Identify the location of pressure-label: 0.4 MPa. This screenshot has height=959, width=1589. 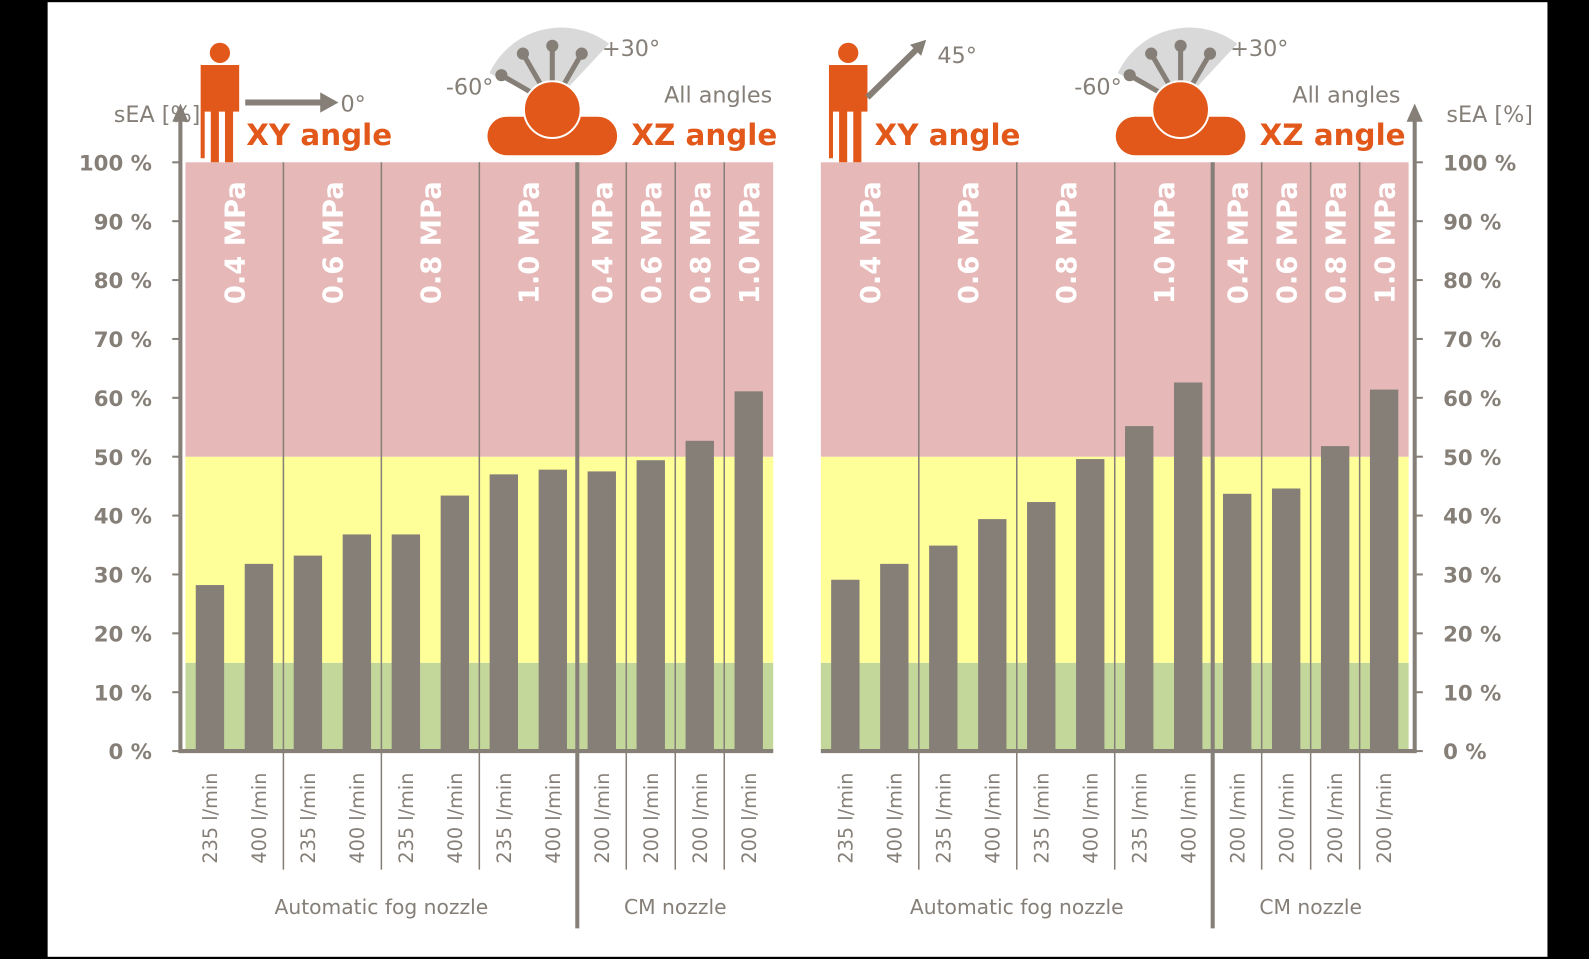
(871, 242).